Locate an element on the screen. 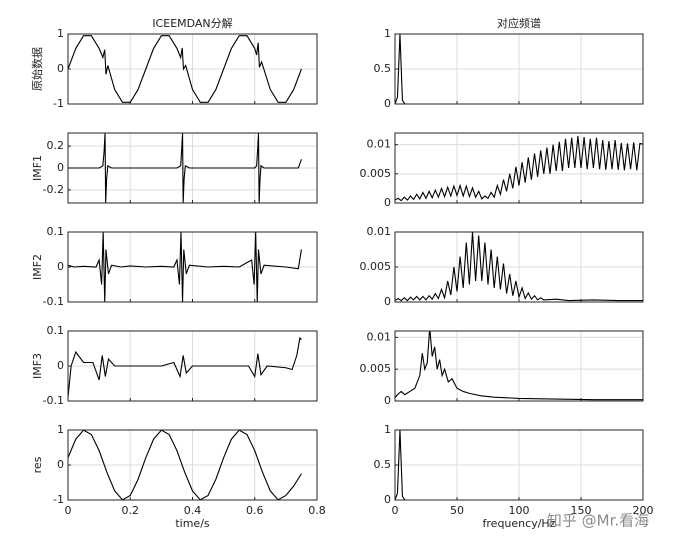 The width and height of the screenshot is (674, 549). subplot: -0.1 0 0.1 IMF2 is located at coordinates (174, 266).